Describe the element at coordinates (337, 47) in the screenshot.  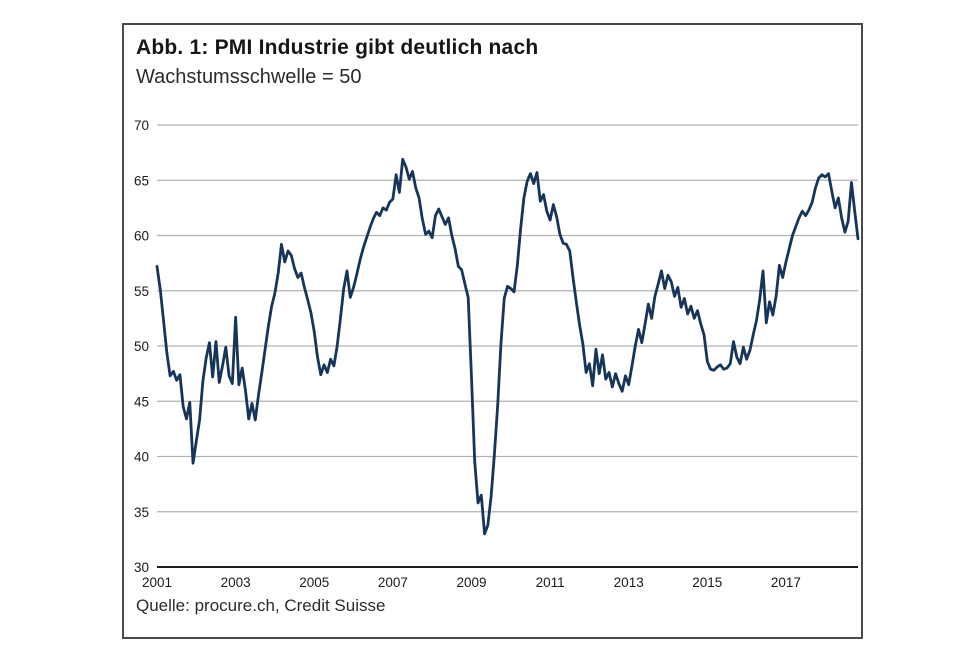
I see `chart-title: Abb. 1: PMI Industrie gibt deutlich nach` at that location.